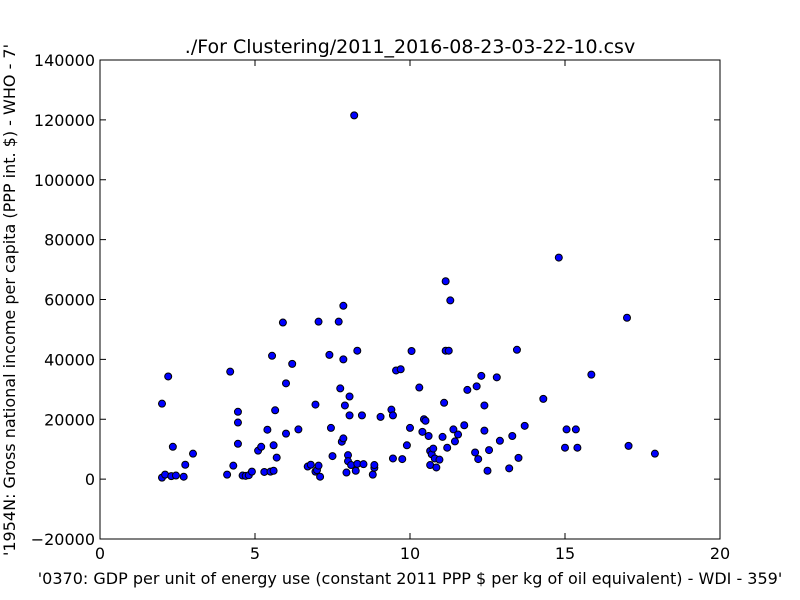 The image size is (800, 600). What do you see at coordinates (100, 553) in the screenshot?
I see `x-tick-label: 0` at bounding box center [100, 553].